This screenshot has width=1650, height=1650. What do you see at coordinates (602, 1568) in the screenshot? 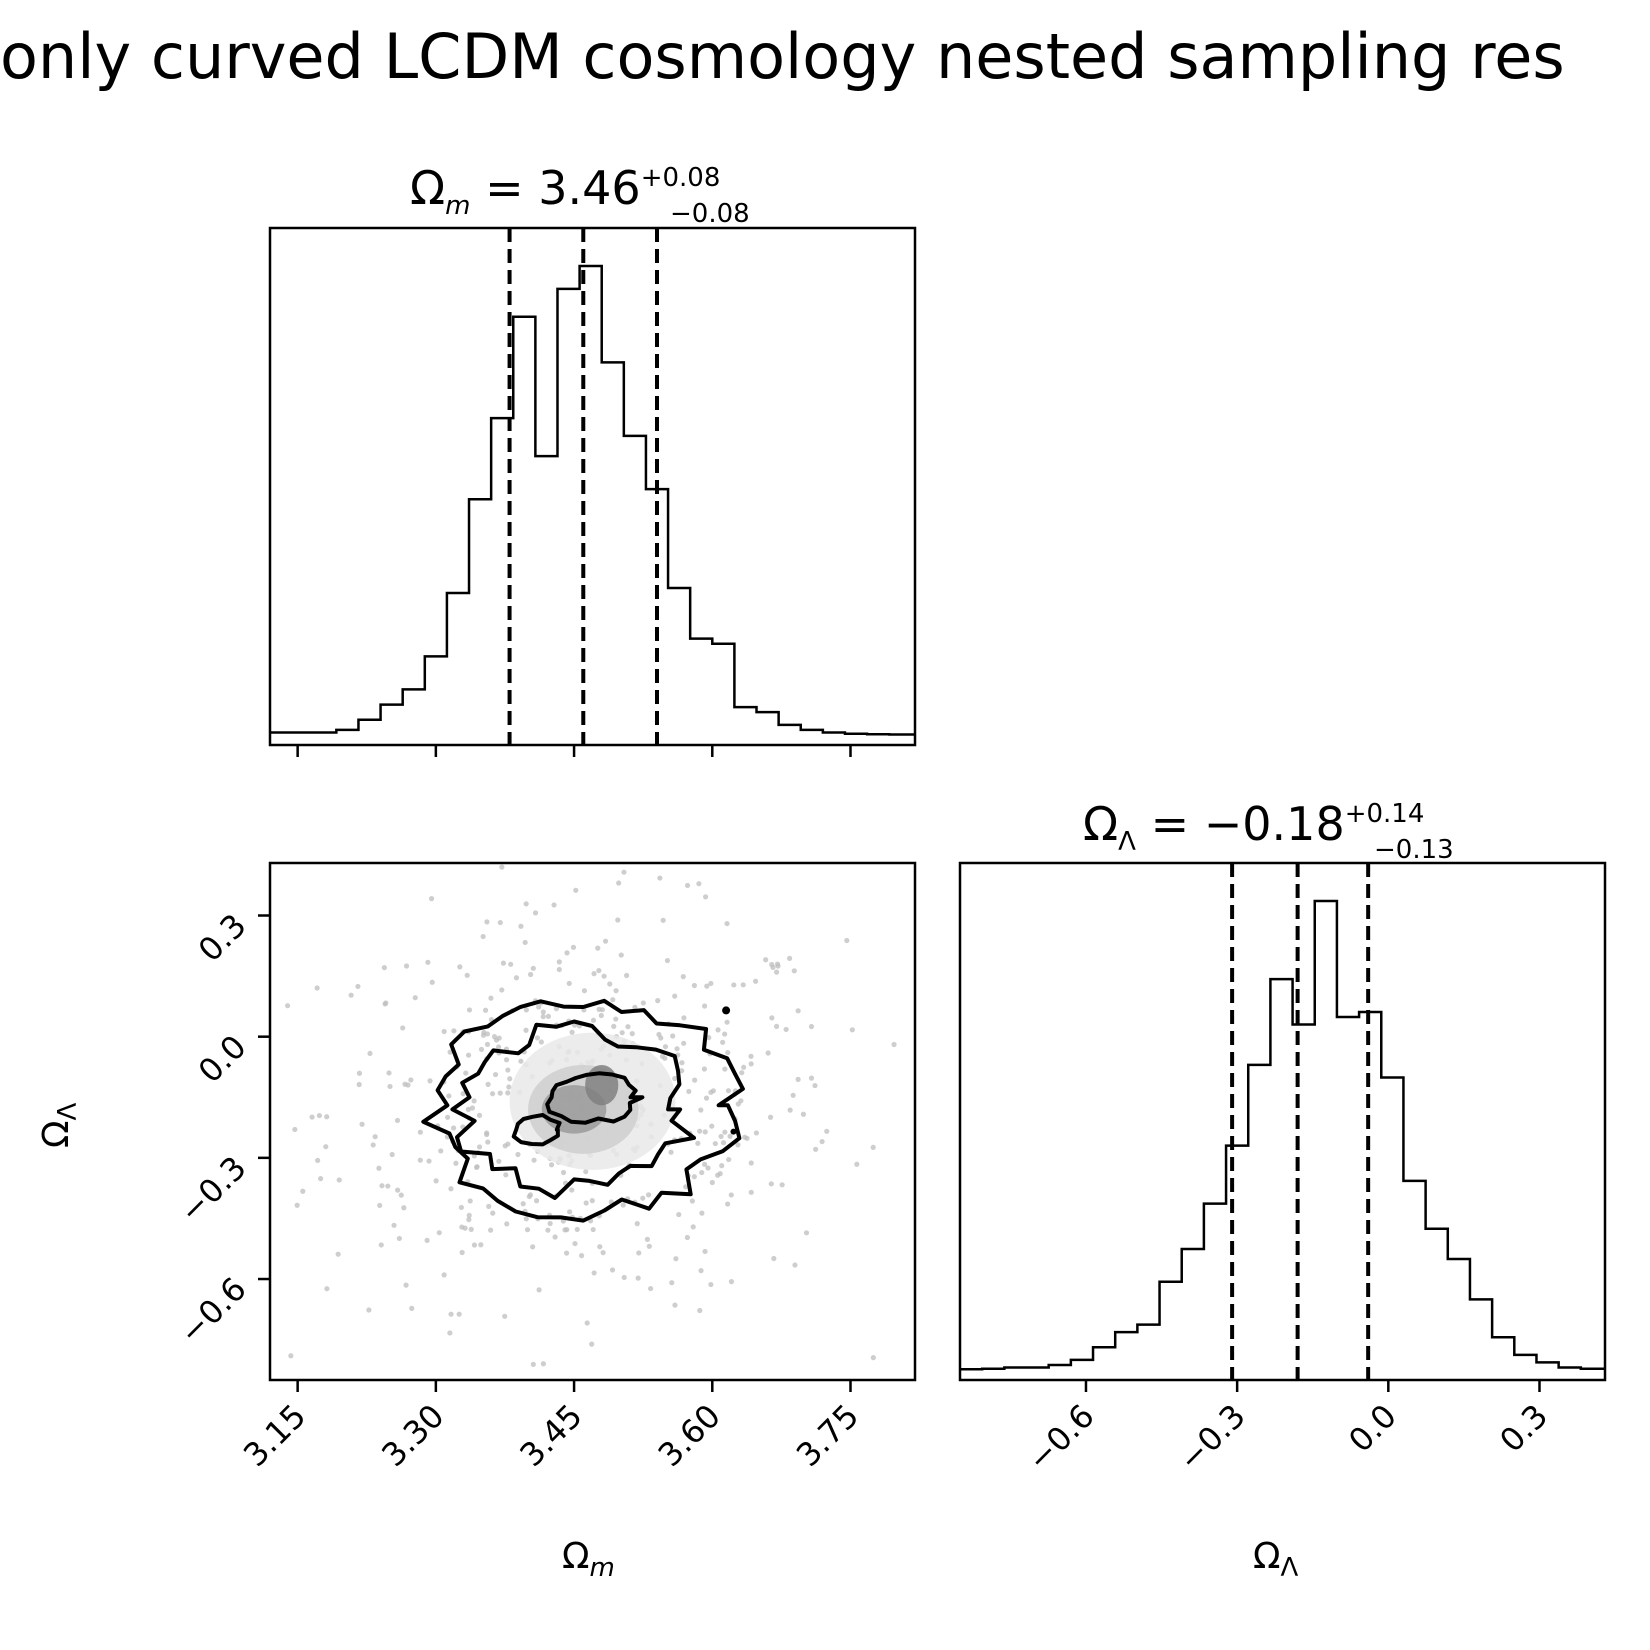
I see `x-axis-label-omega-m-sub: m` at bounding box center [602, 1568].